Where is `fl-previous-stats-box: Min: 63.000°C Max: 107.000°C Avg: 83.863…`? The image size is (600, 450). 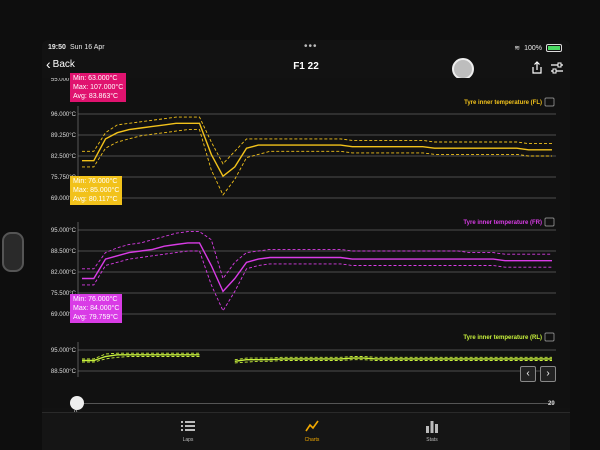 fl-previous-stats-box: Min: 63.000°C Max: 107.000°C Avg: 83.863… is located at coordinates (98, 87).